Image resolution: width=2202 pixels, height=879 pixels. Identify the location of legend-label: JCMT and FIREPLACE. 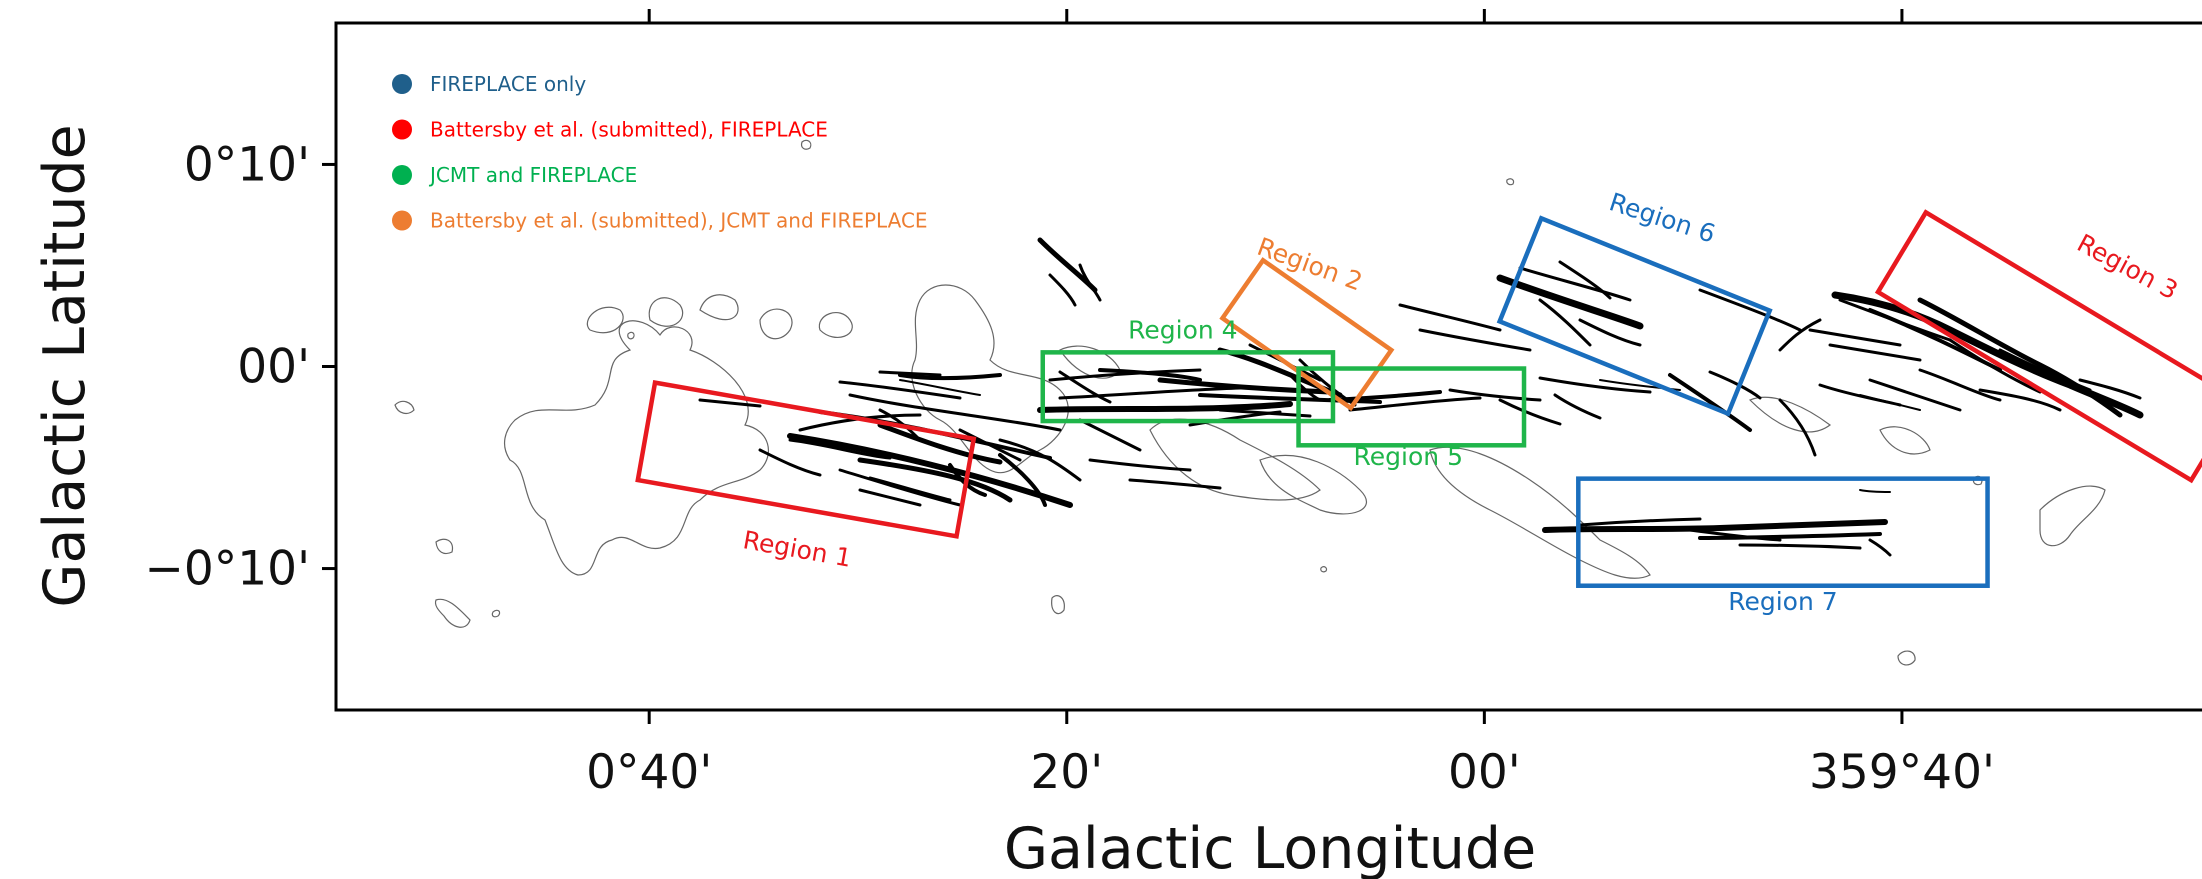
(532, 175).